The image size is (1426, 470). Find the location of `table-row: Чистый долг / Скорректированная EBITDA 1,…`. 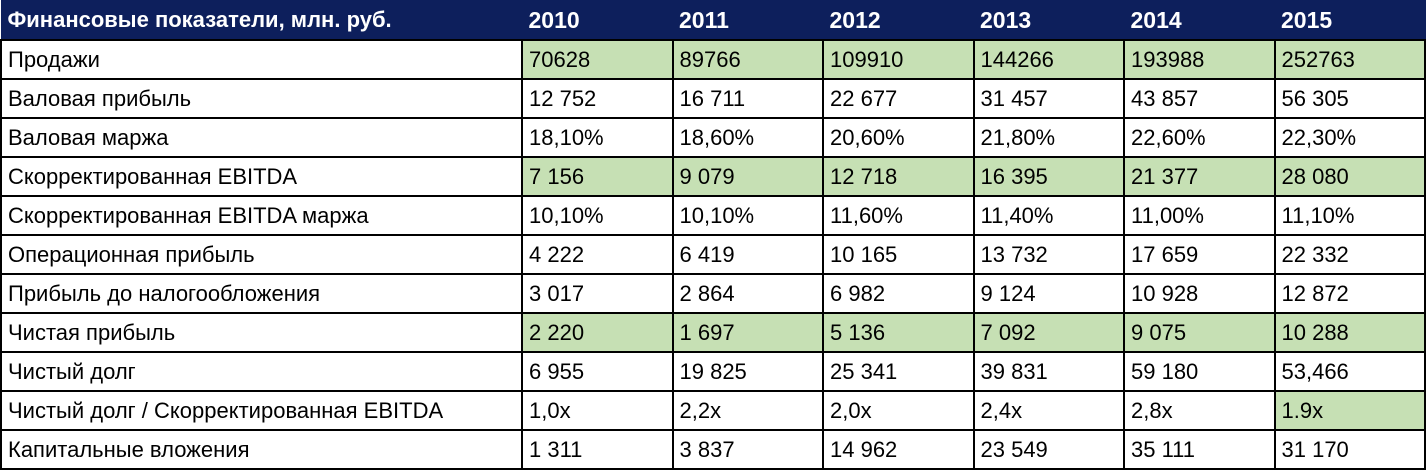

table-row: Чистый долг / Скорректированная EBITDA 1,… is located at coordinates (713, 410).